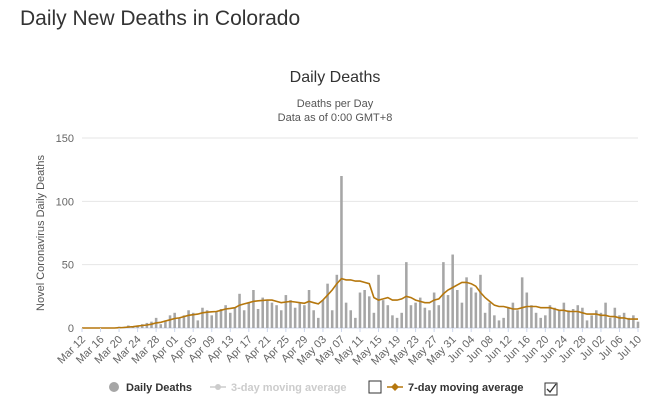  Describe the element at coordinates (375, 387) in the screenshot. I see `checkbox-3day` at that location.